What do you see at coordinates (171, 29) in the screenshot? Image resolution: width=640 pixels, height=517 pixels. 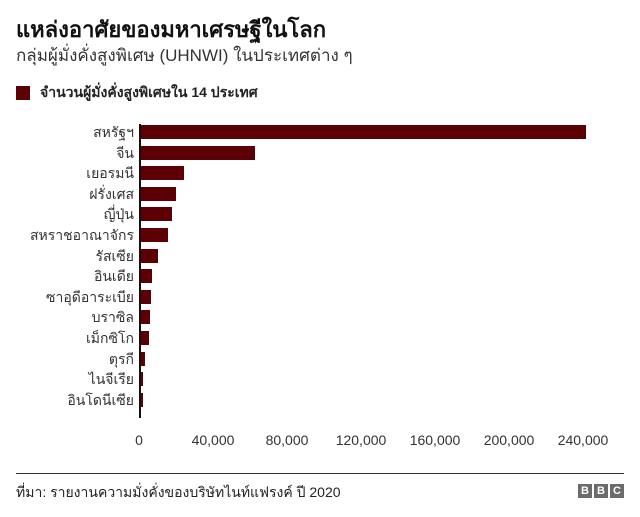 I see `chart-title: แหล่งอาศัยของมหาเศรษฐีในโลก` at bounding box center [171, 29].